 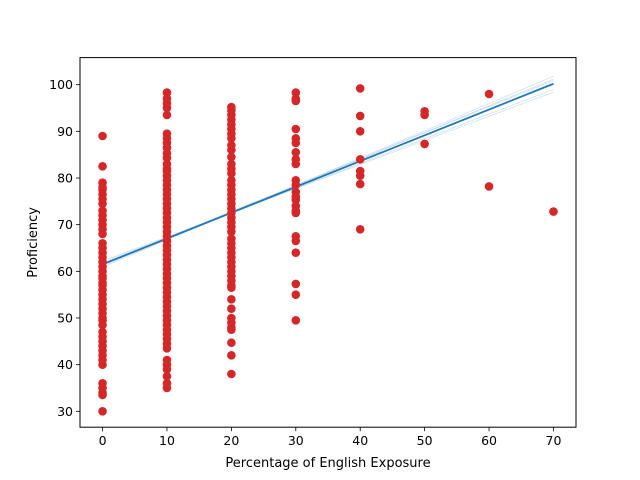 I want to click on x-tick-label-20: 20, so click(x=231, y=440).